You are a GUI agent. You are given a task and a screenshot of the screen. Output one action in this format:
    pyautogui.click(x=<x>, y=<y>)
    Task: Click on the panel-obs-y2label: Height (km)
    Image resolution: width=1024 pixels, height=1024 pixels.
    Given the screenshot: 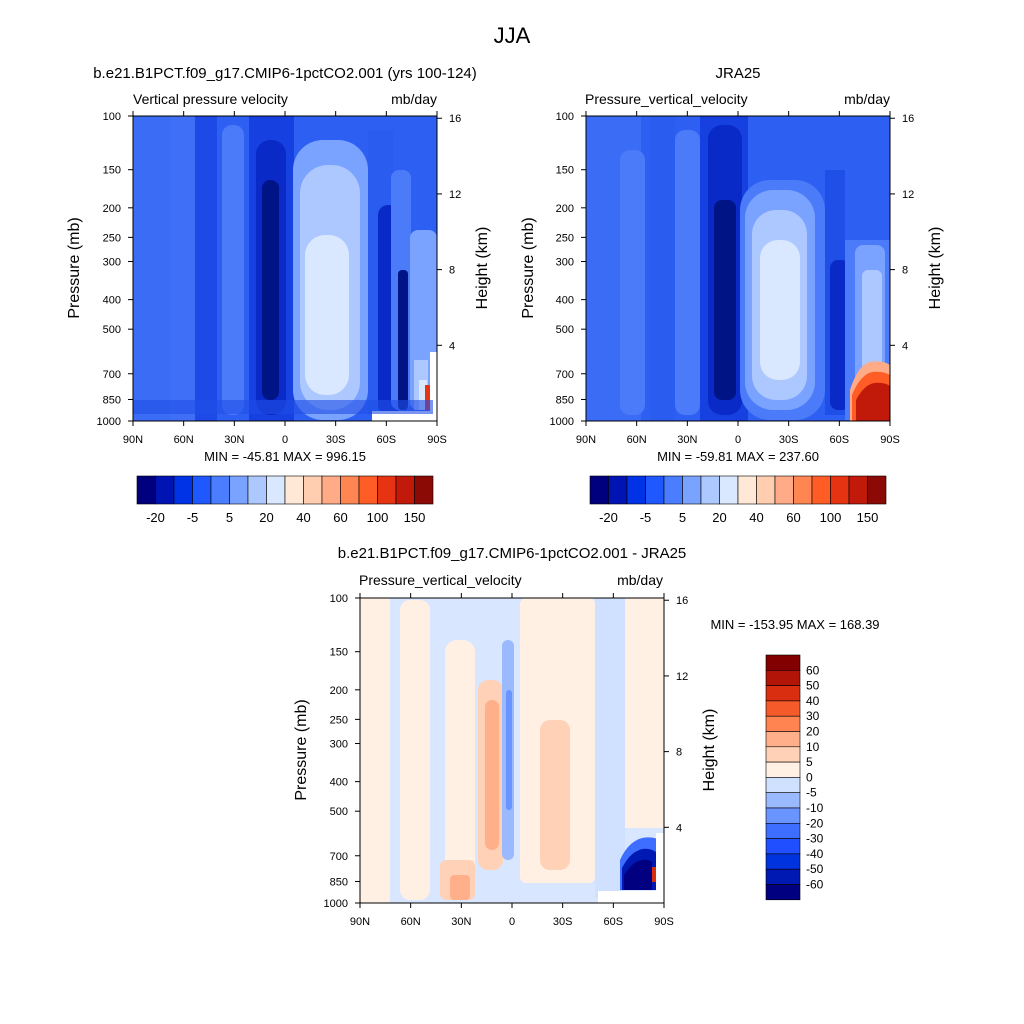 What is the action you would take?
    pyautogui.click(x=935, y=268)
    